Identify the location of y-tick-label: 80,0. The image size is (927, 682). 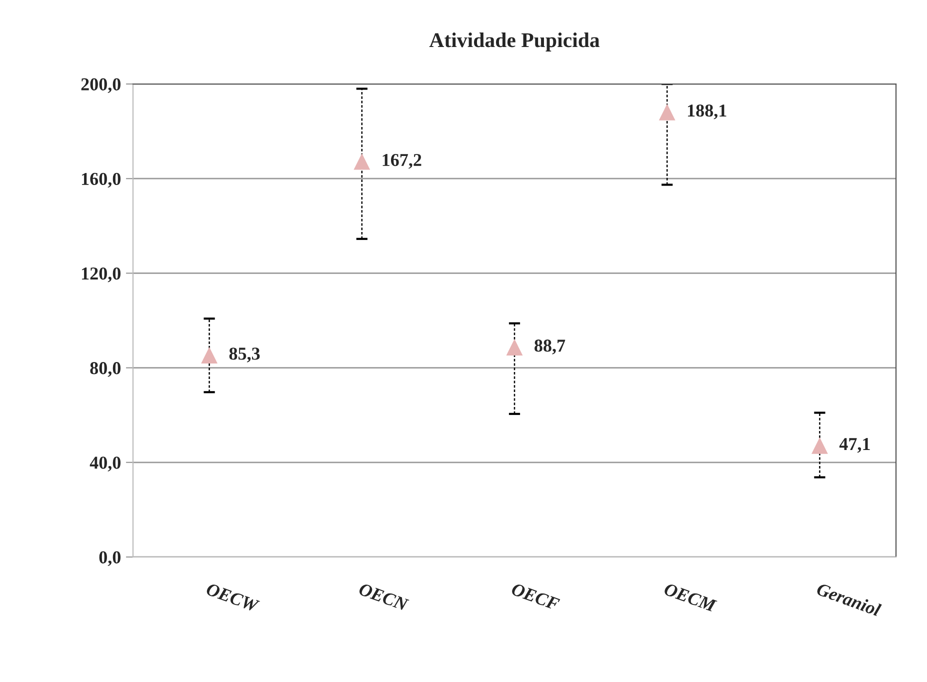
(105, 369).